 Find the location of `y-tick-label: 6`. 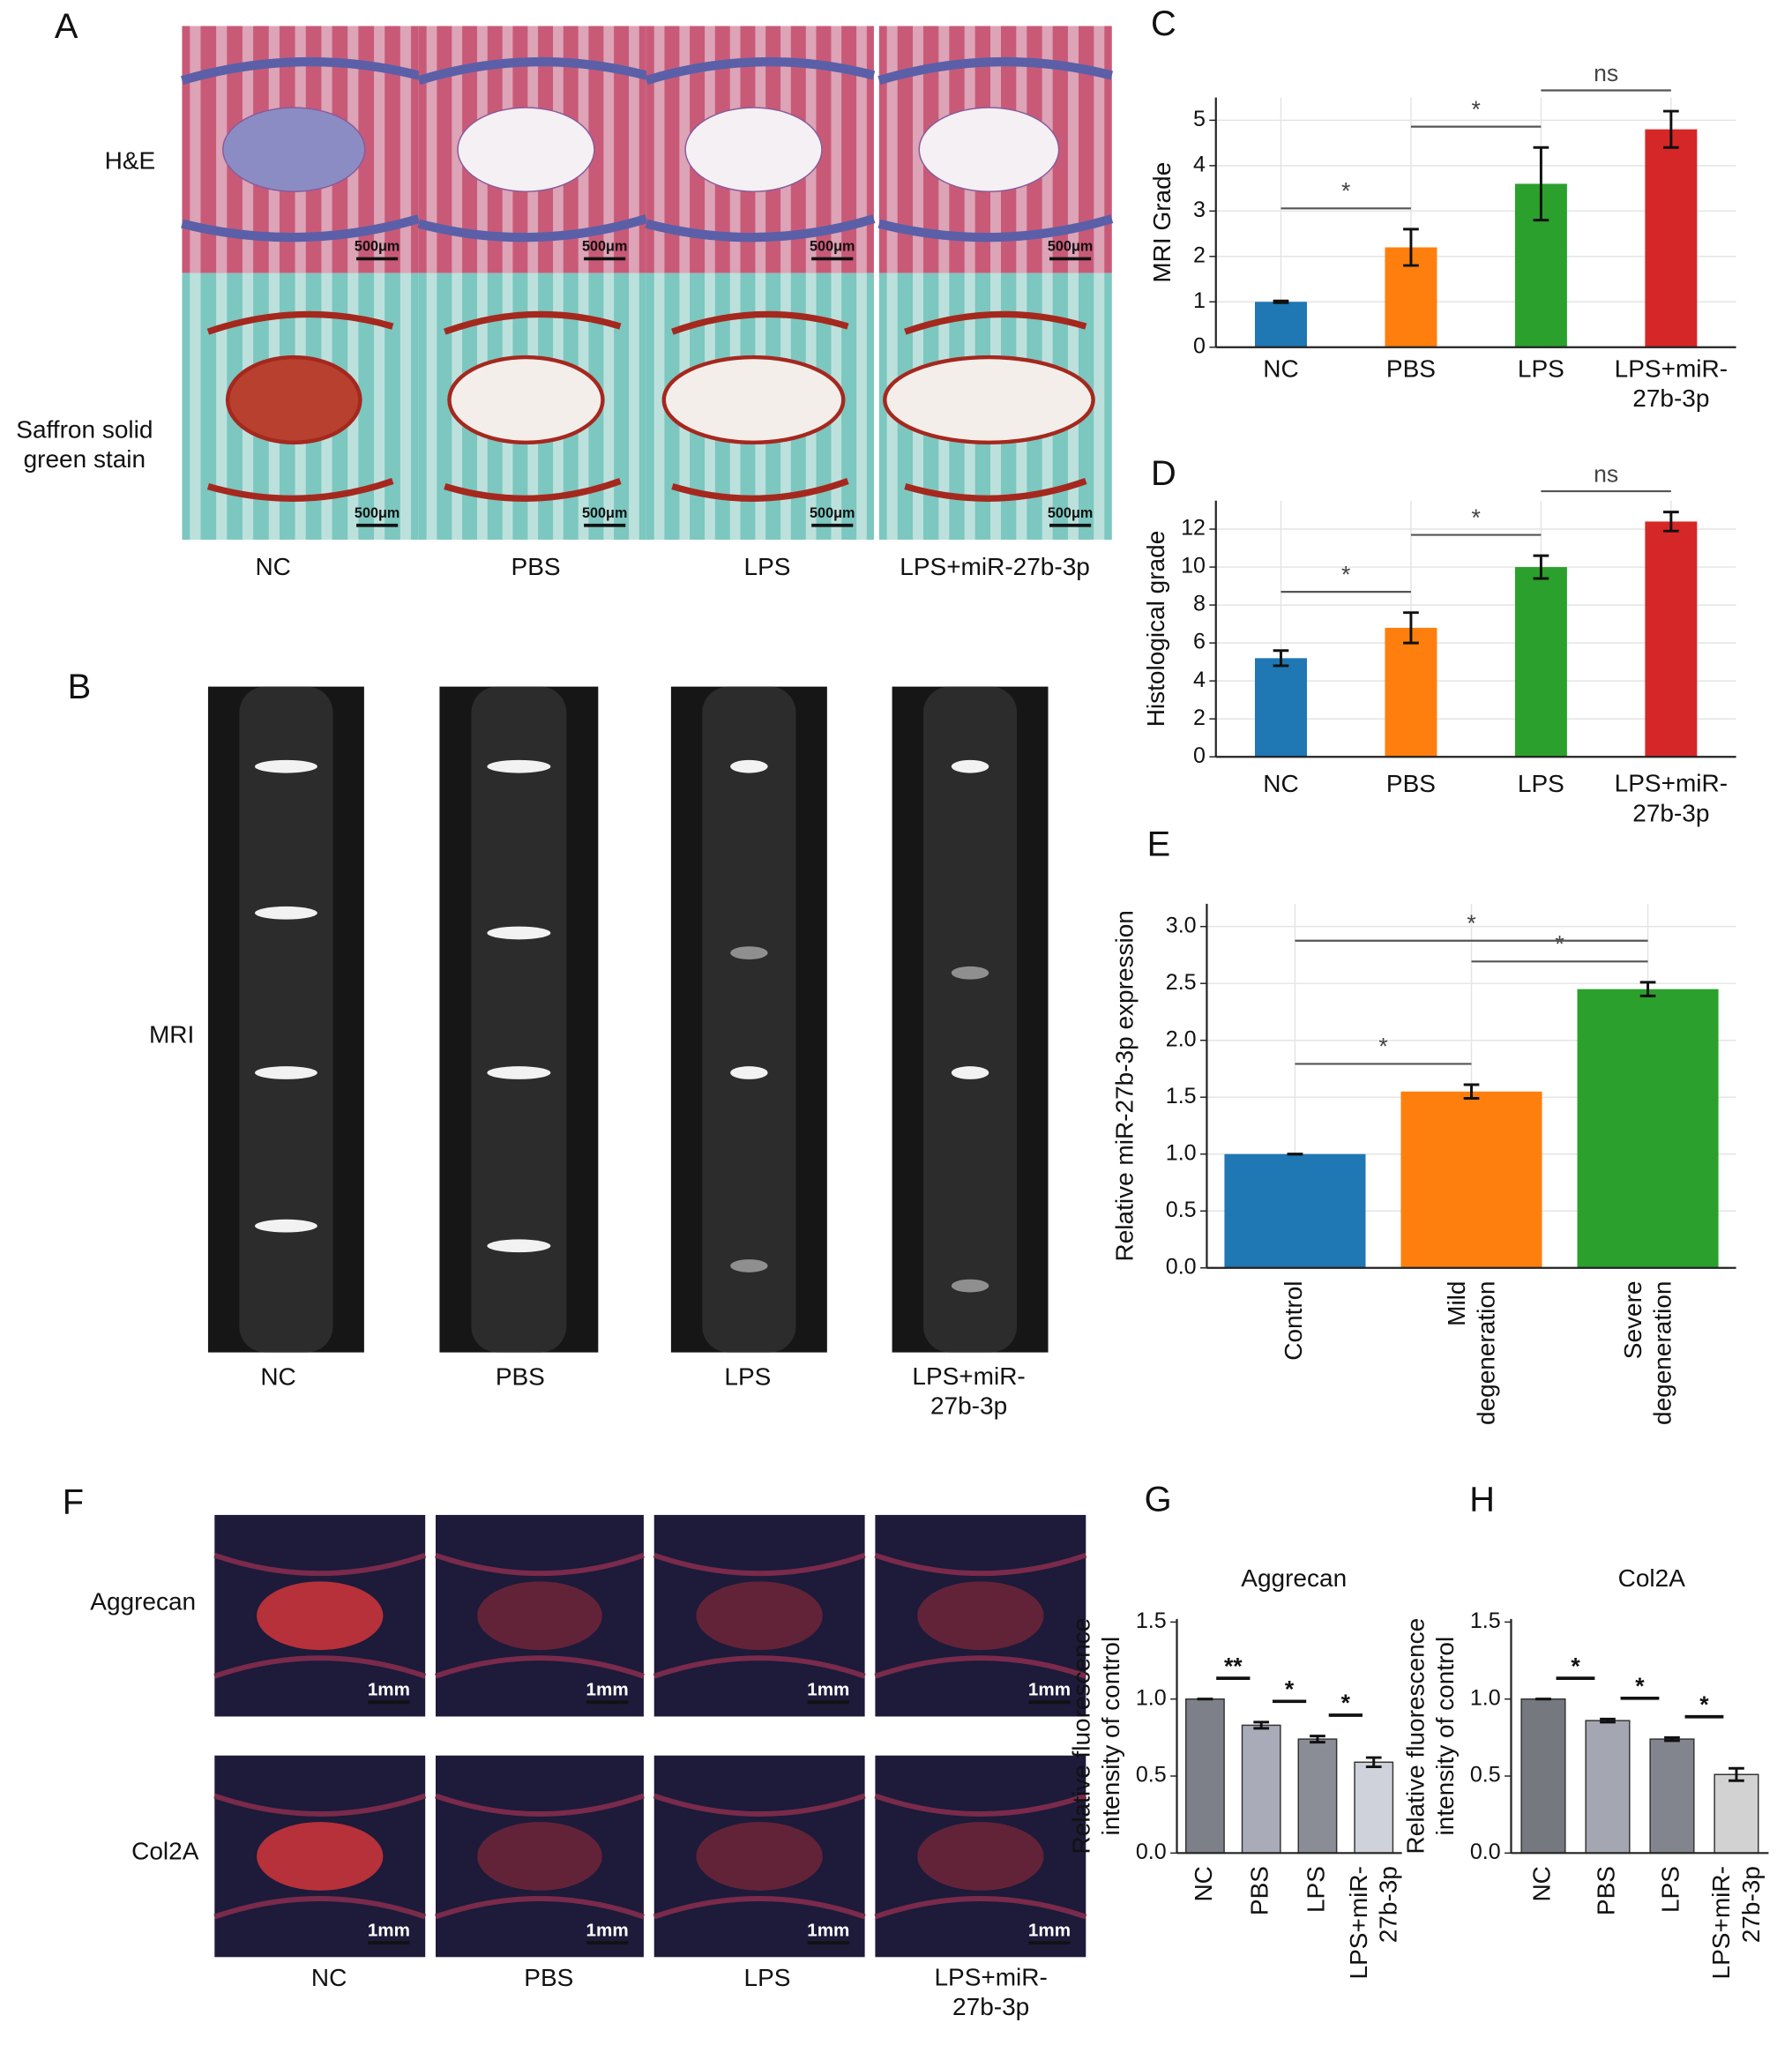

y-tick-label: 6 is located at coordinates (1199, 642).